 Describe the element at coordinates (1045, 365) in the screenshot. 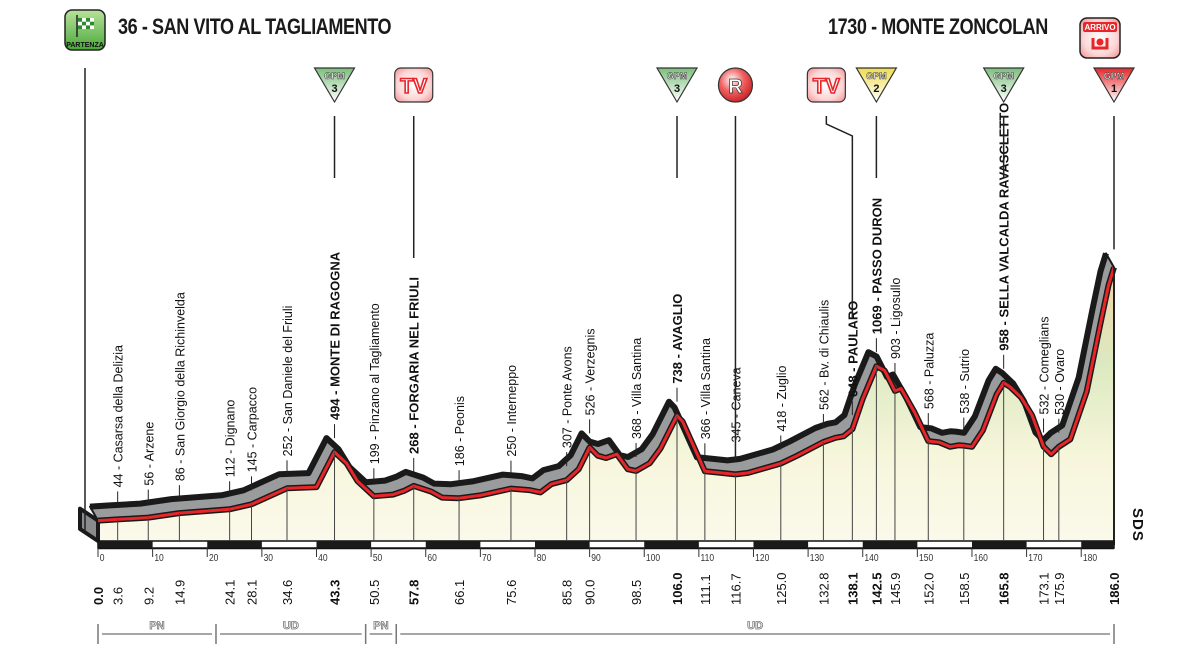

I see `waypoint-label: 532 - Comeglians` at that location.